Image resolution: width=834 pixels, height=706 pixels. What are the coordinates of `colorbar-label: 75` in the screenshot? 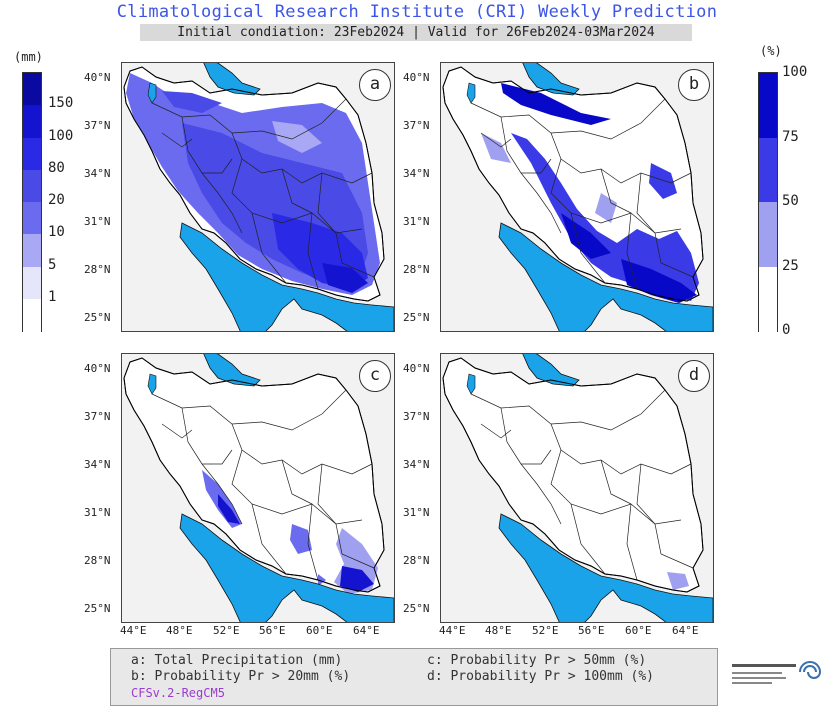 It's located at (790, 136).